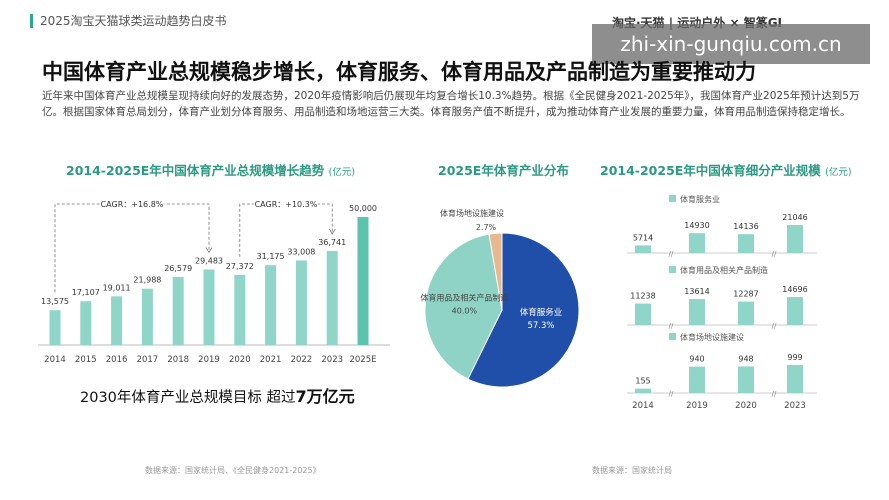  What do you see at coordinates (838, 172) in the screenshot?
I see `chart3-unit: (亿元)` at bounding box center [838, 172].